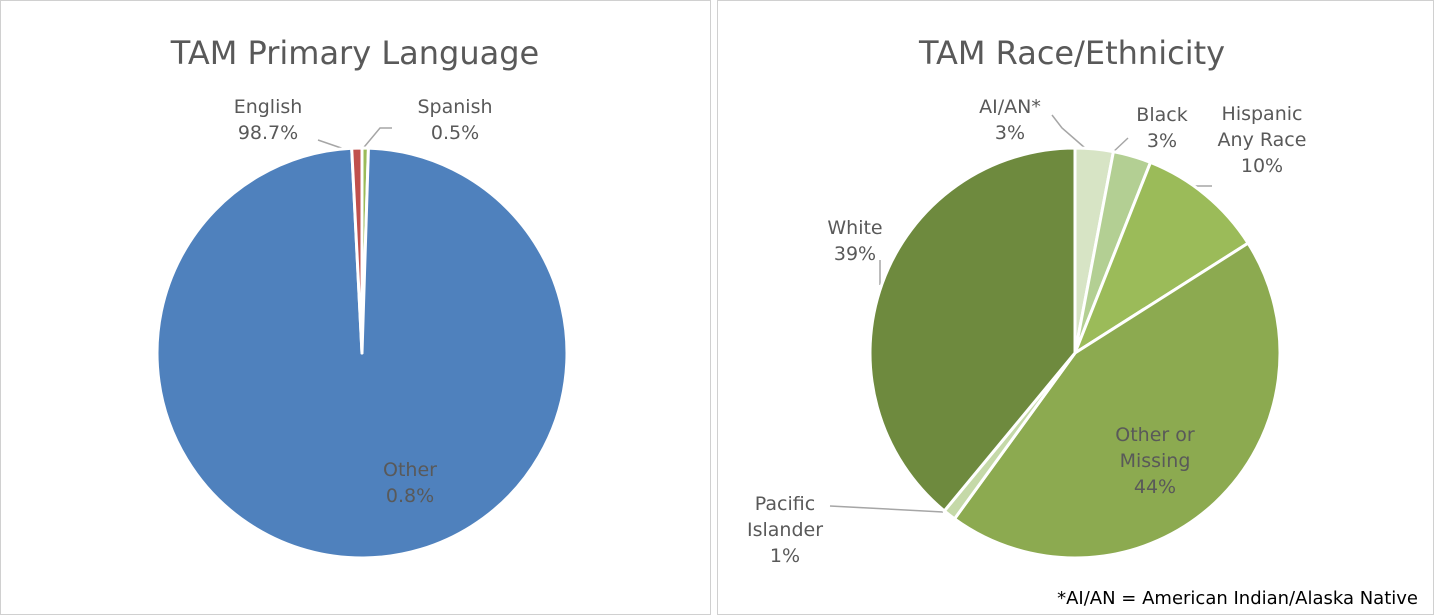  Describe the element at coordinates (355, 53) in the screenshot. I see `chart-title: TAM Primary Language` at that location.